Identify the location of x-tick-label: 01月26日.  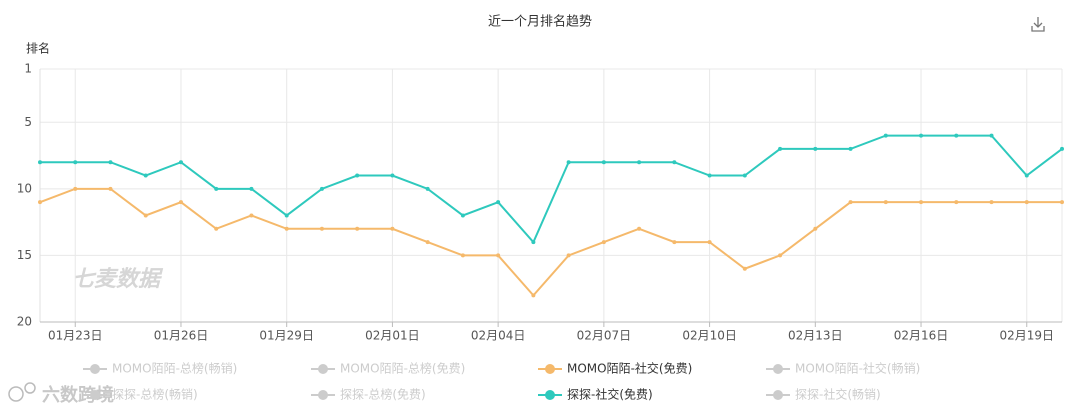
(181, 336).